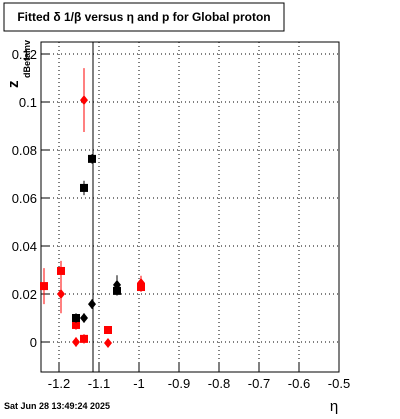  What do you see at coordinates (259, 383) in the screenshot?
I see `x-tick-label: -0.7` at bounding box center [259, 383].